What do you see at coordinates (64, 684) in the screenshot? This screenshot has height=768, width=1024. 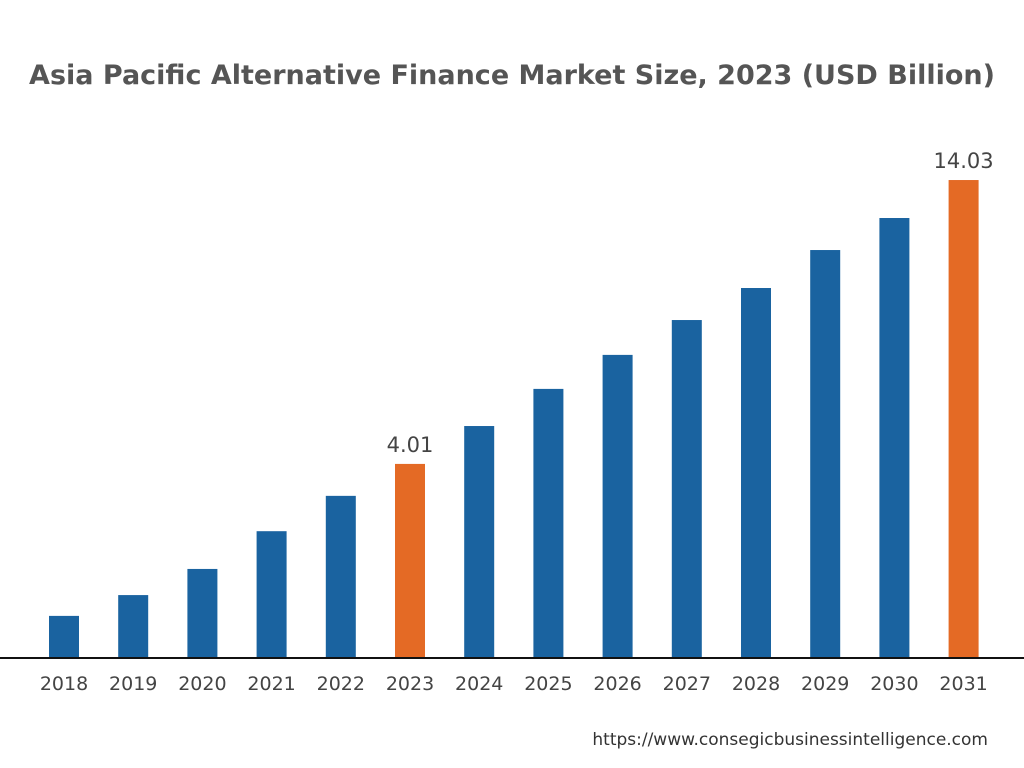 I see `x-tick-label: 2018` at bounding box center [64, 684].